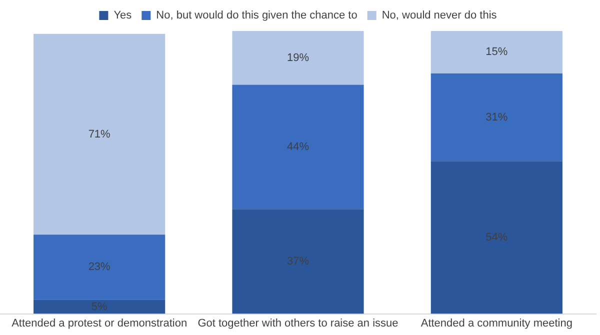  Describe the element at coordinates (123, 16) in the screenshot. I see `legend-label: Yes` at that location.